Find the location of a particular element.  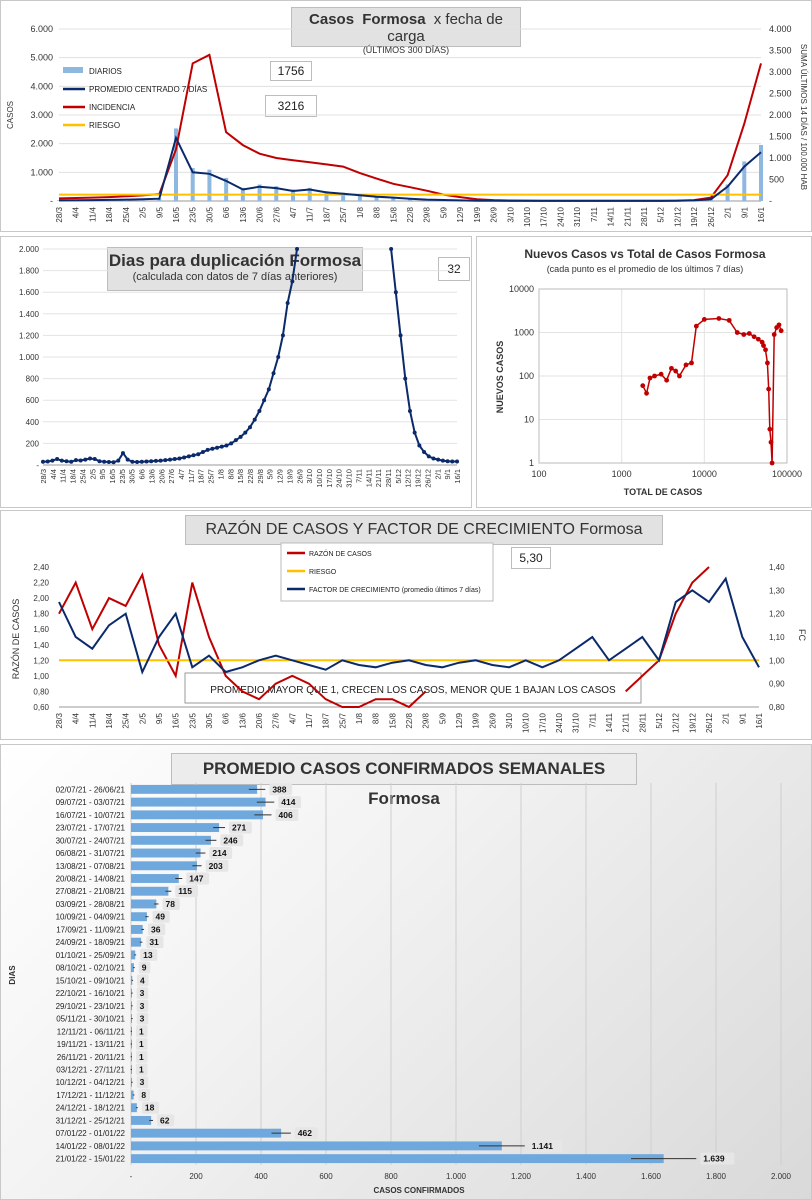

weekly-y-tick-label: 02/07/21 - 26/06/21 is located at coordinates (91, 789).